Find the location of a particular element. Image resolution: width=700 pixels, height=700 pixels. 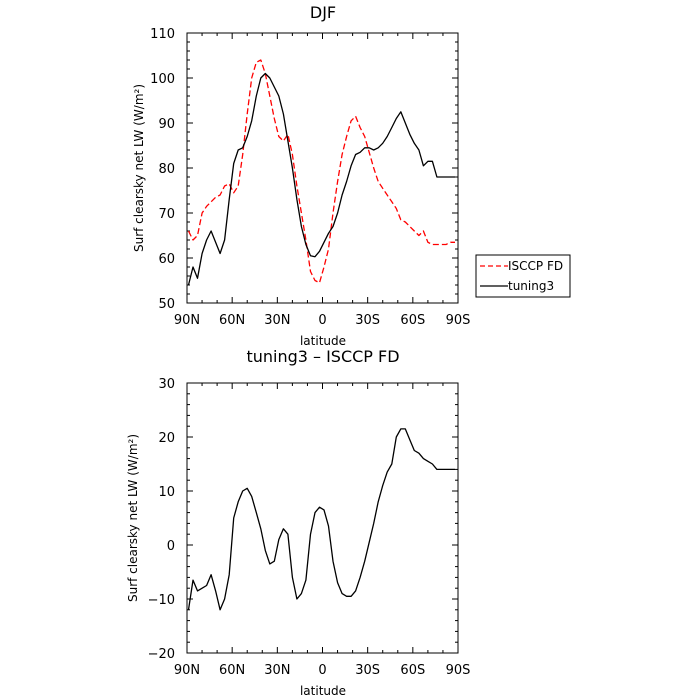

y-tick-label: −10 is located at coordinates (161, 600).